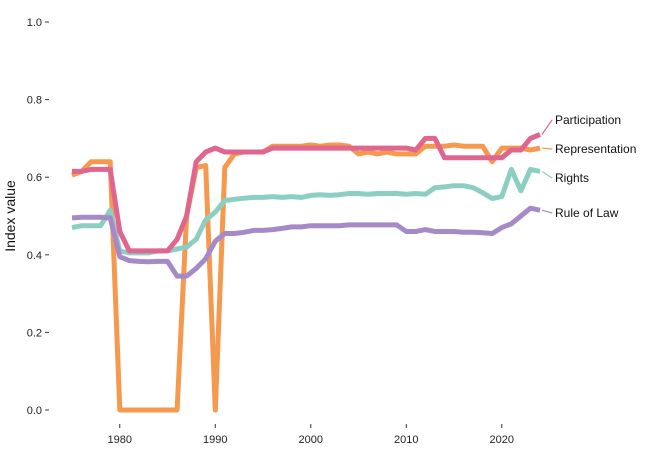  What do you see at coordinates (502, 440) in the screenshot?
I see `x-tick-label: 2020` at bounding box center [502, 440].